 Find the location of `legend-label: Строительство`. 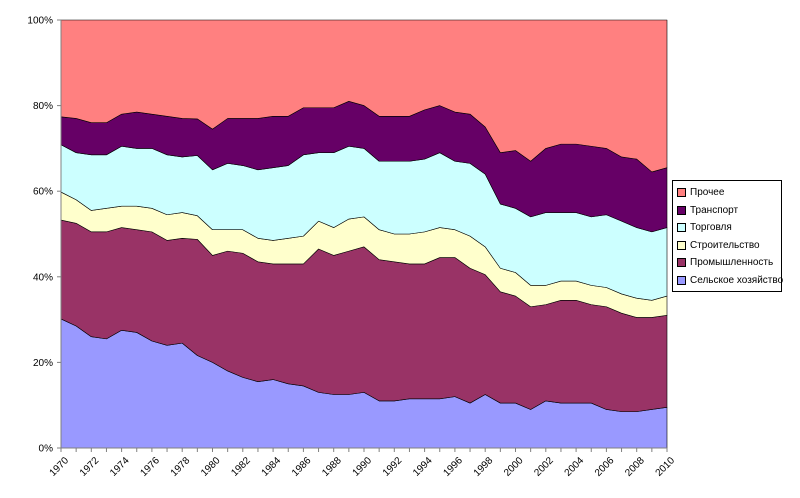

legend-label: Строительство is located at coordinates (725, 245).